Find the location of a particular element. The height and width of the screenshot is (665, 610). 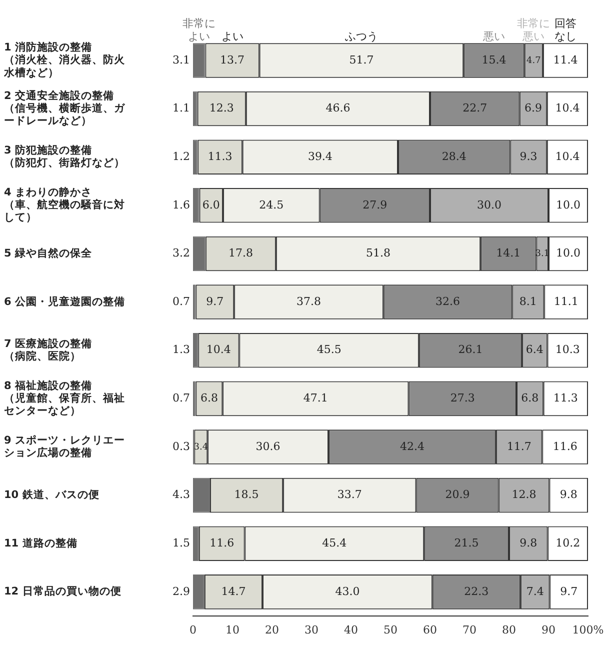

x-tick-label: 30 is located at coordinates (311, 630).